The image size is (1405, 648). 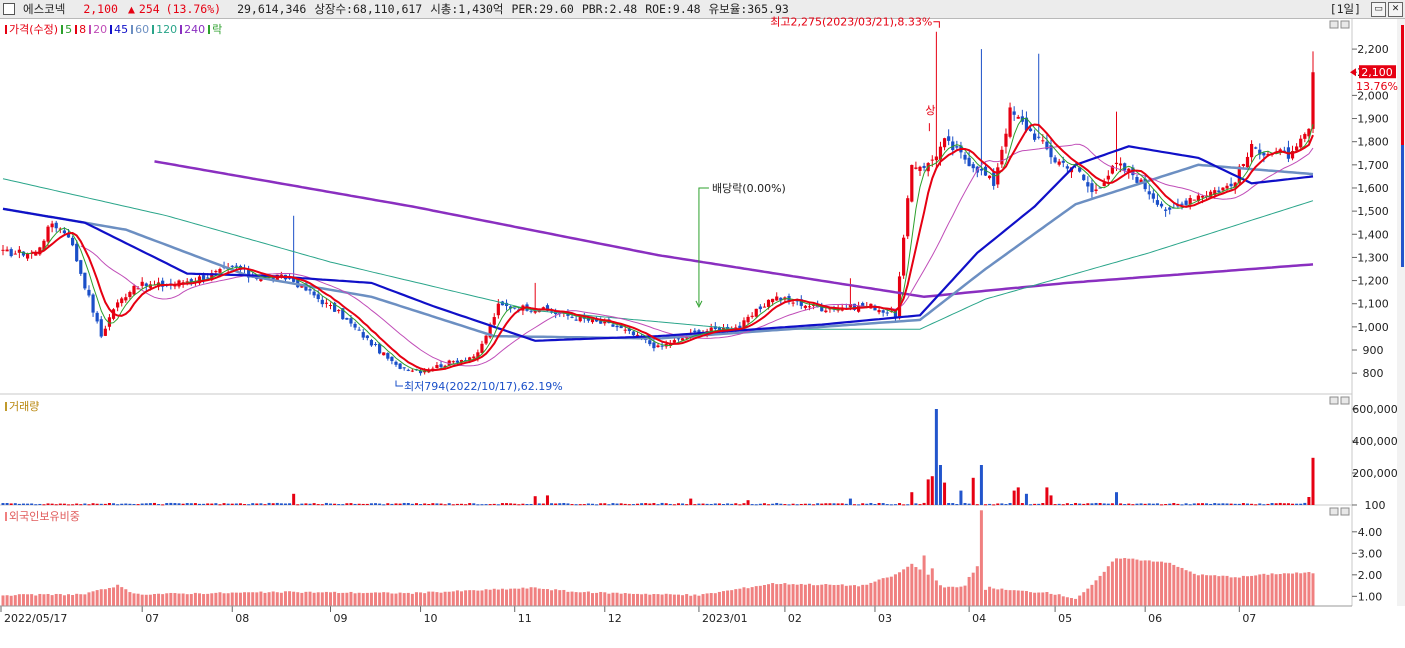 What do you see at coordinates (98, 29) in the screenshot?
I see `legend-ma-2: 20` at bounding box center [98, 29].